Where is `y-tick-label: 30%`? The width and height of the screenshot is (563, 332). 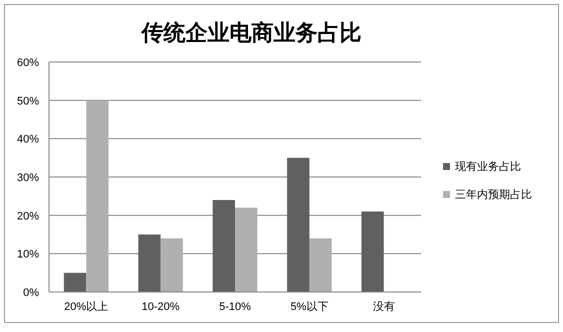
y-tick-label: 30% is located at coordinates (28, 178).